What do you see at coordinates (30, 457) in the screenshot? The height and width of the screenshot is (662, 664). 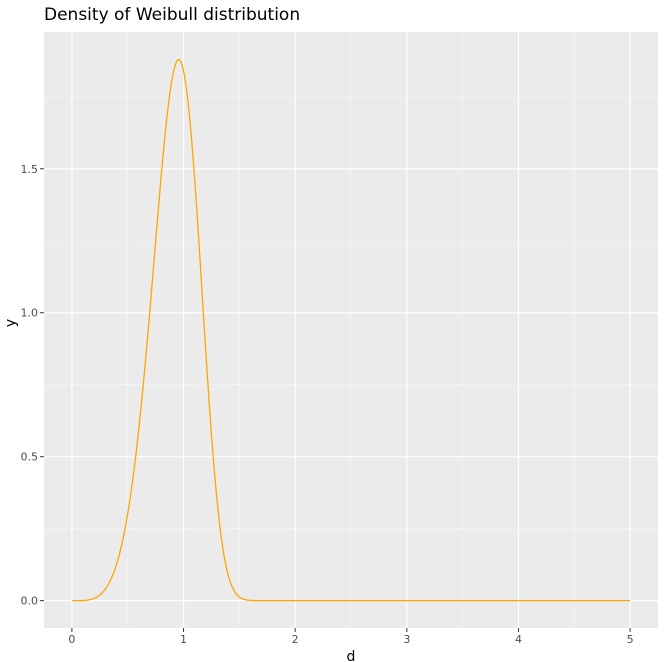 I see `y-tick-label: 0.5` at bounding box center [30, 457].